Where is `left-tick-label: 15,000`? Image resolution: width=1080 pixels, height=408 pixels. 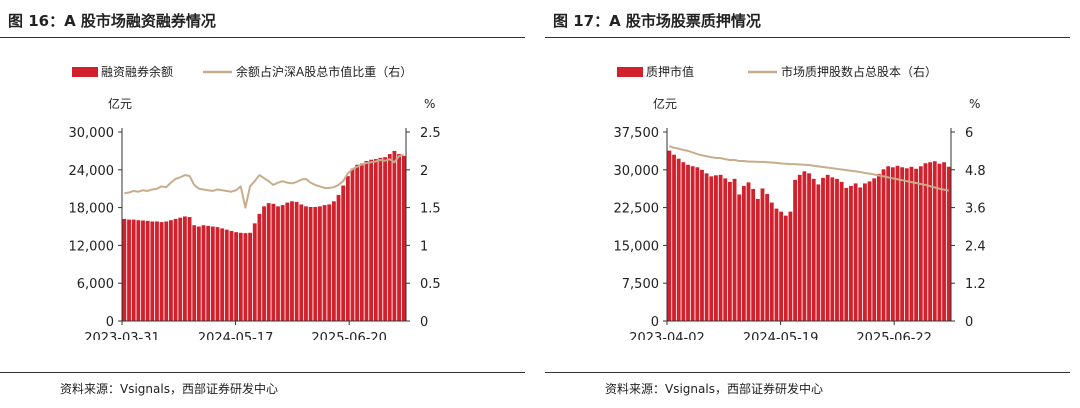
left-tick-label: 15,000 is located at coordinates (637, 246).